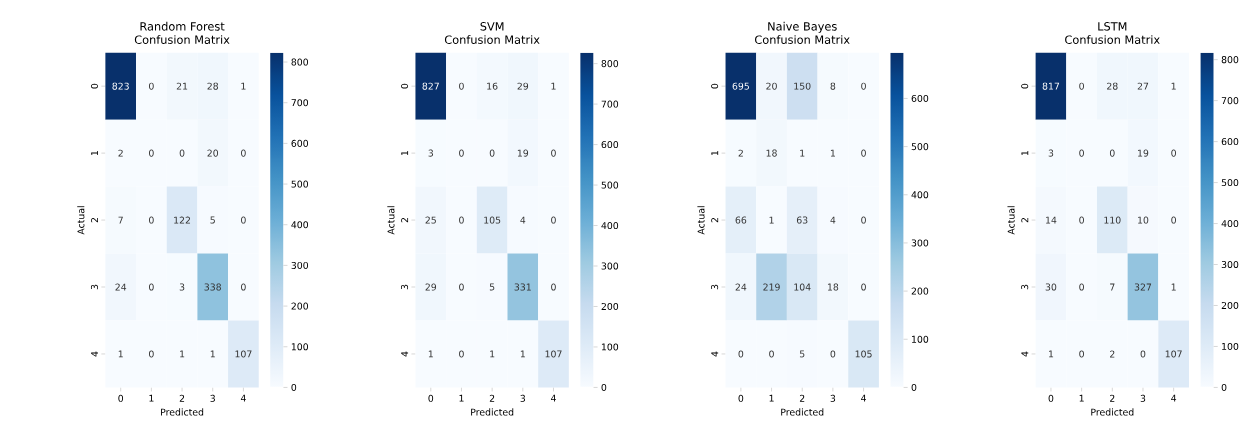 Image resolution: width=1243 pixels, height=426 pixels. I want to click on x-tick-label: 4, so click(1174, 398).